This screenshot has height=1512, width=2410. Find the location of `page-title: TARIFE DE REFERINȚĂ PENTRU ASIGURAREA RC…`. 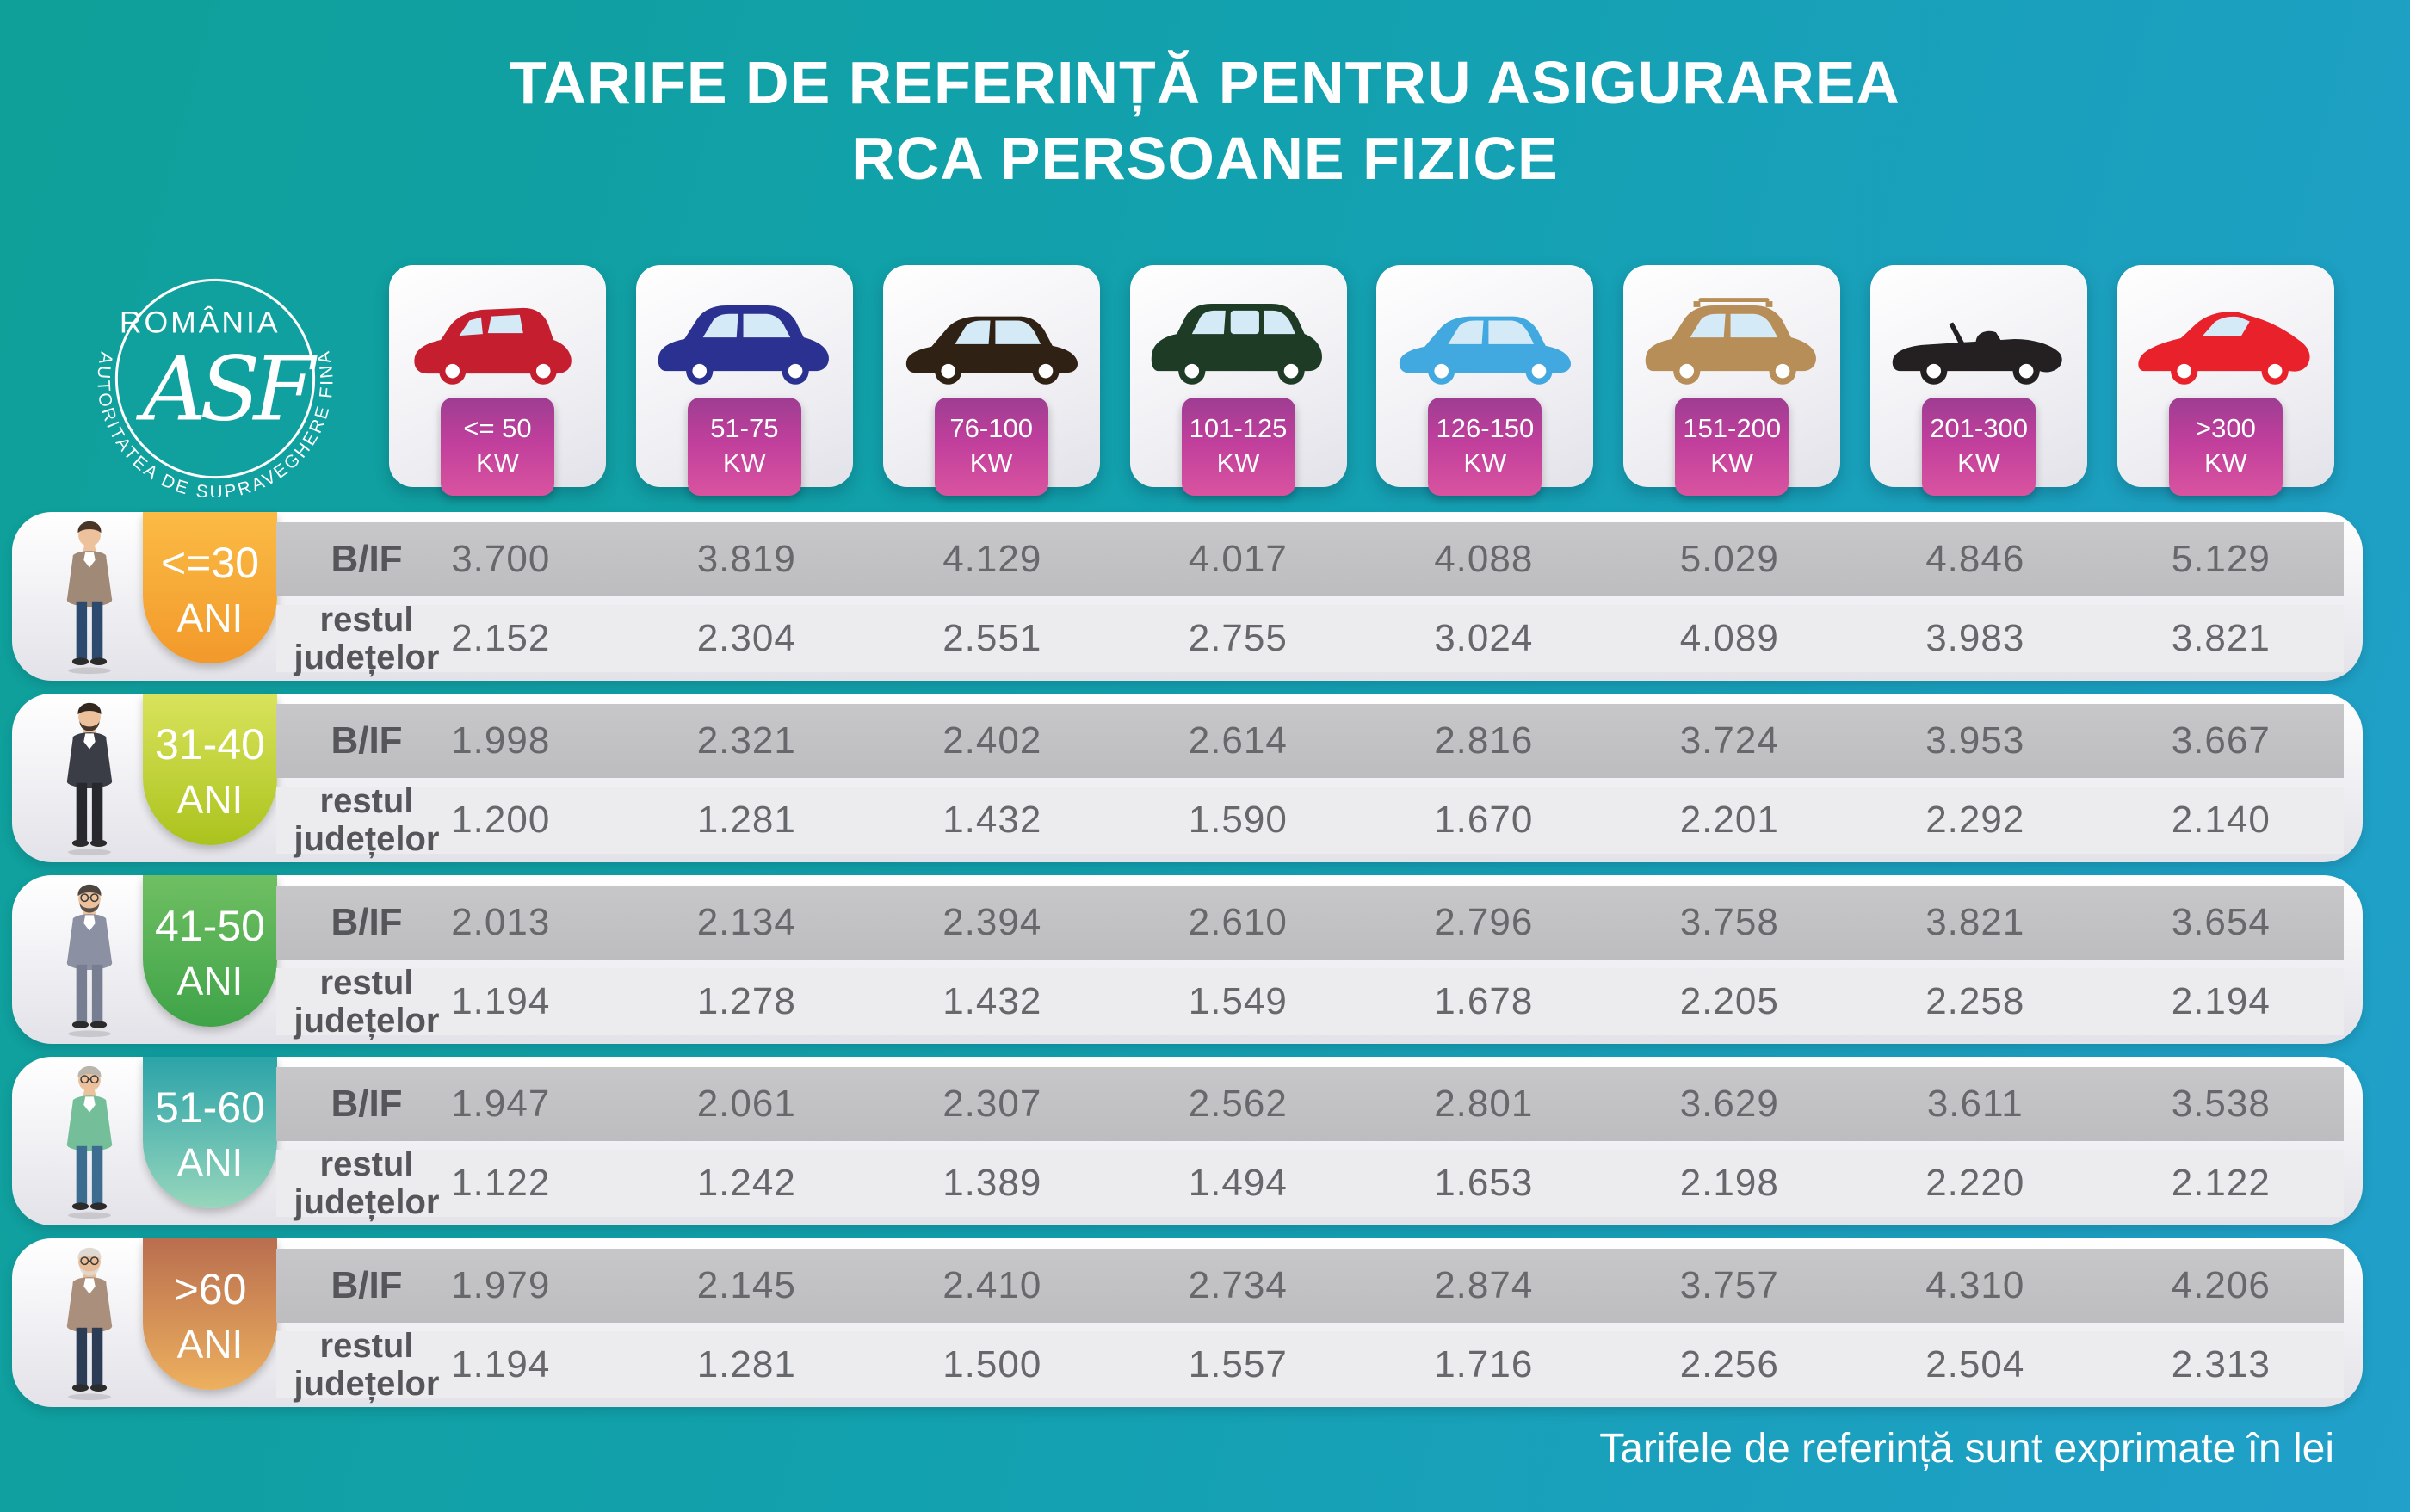

page-title: TARIFE DE REFERINȚĂ PENTRU ASIGURAREA RC… is located at coordinates (1205, 120).